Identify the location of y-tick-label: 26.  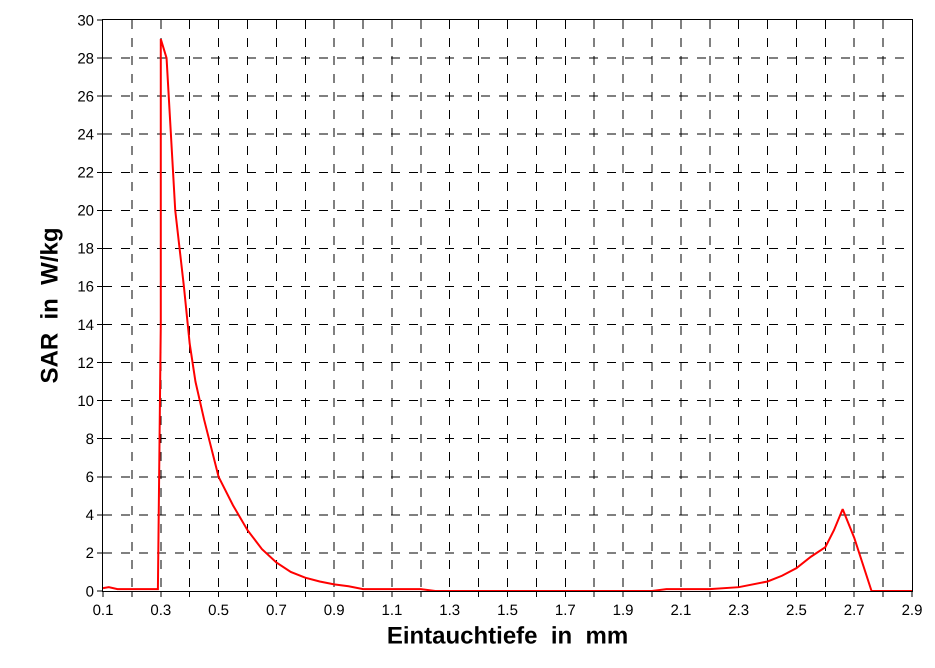
(85, 97).